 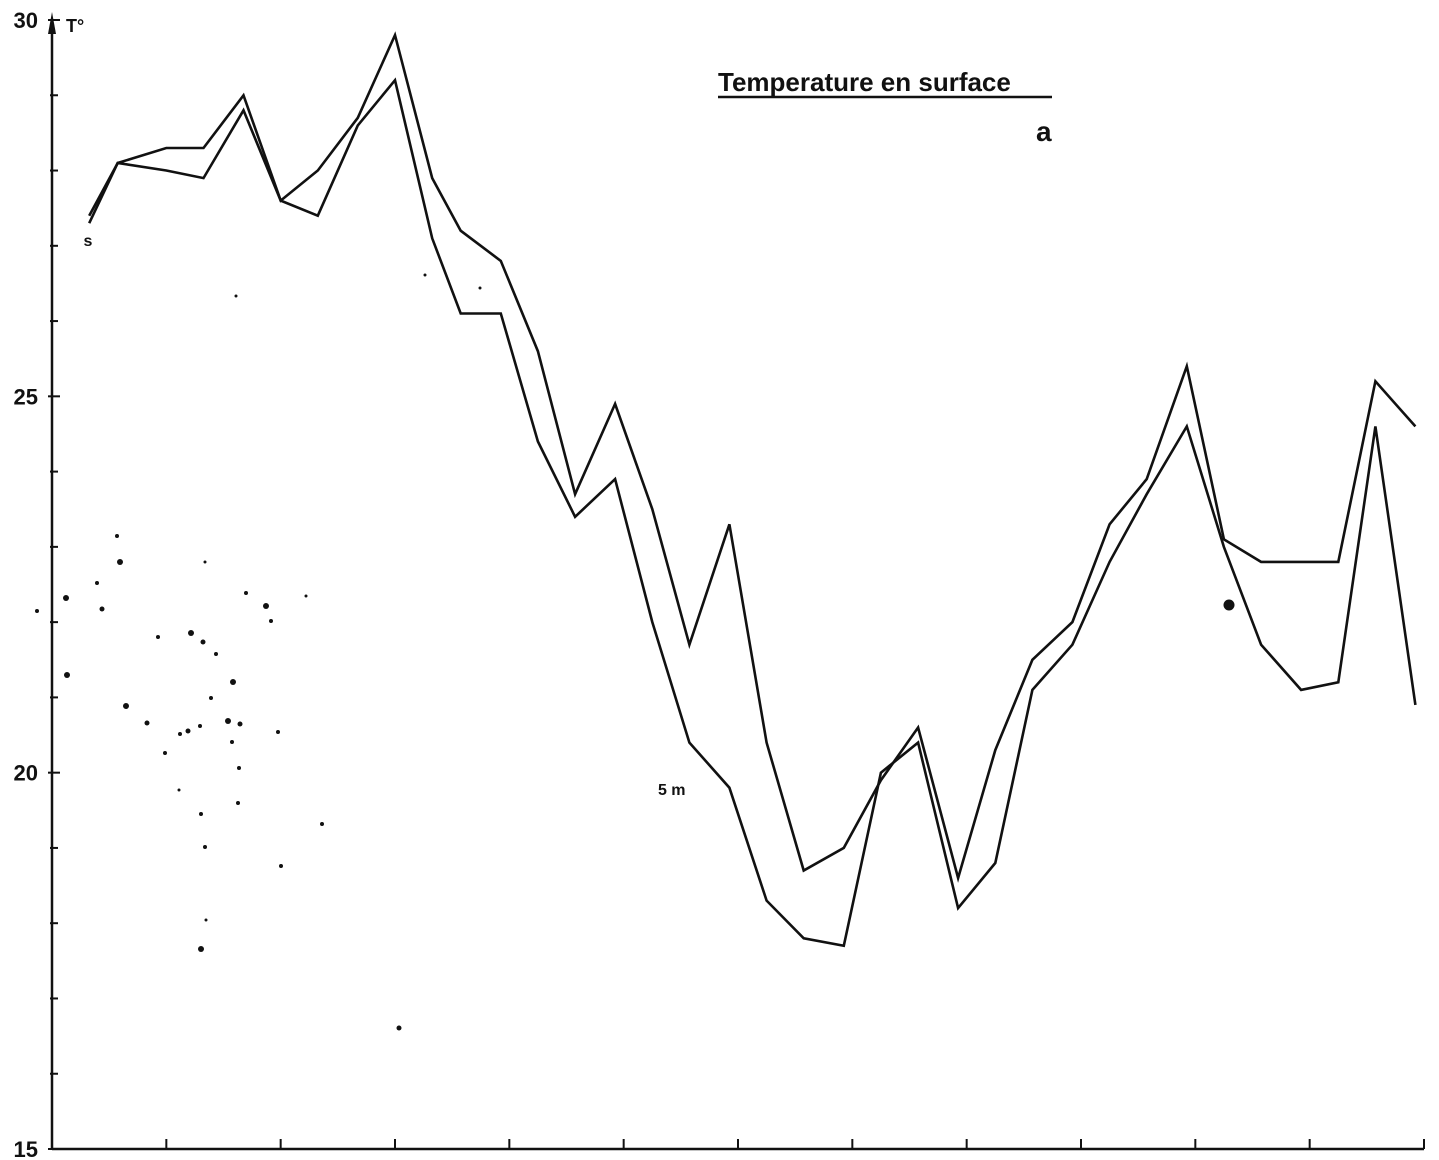 What do you see at coordinates (26, 20) in the screenshot?
I see `y-tick-label: 30` at bounding box center [26, 20].